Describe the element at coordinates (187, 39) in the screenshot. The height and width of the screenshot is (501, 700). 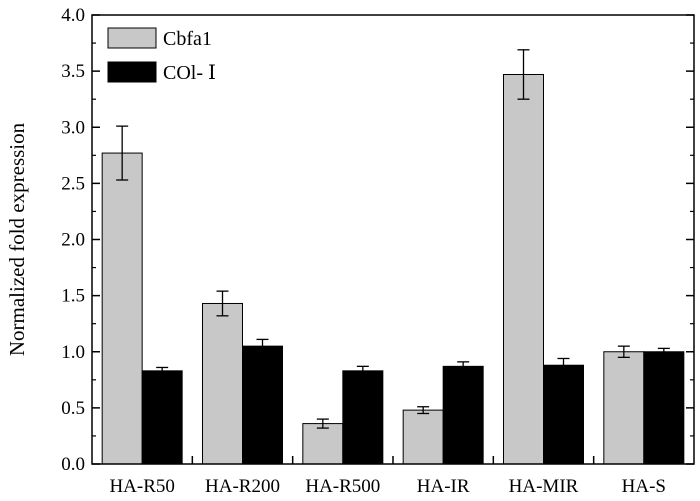
I see `legend-label: Cbfa1` at that location.